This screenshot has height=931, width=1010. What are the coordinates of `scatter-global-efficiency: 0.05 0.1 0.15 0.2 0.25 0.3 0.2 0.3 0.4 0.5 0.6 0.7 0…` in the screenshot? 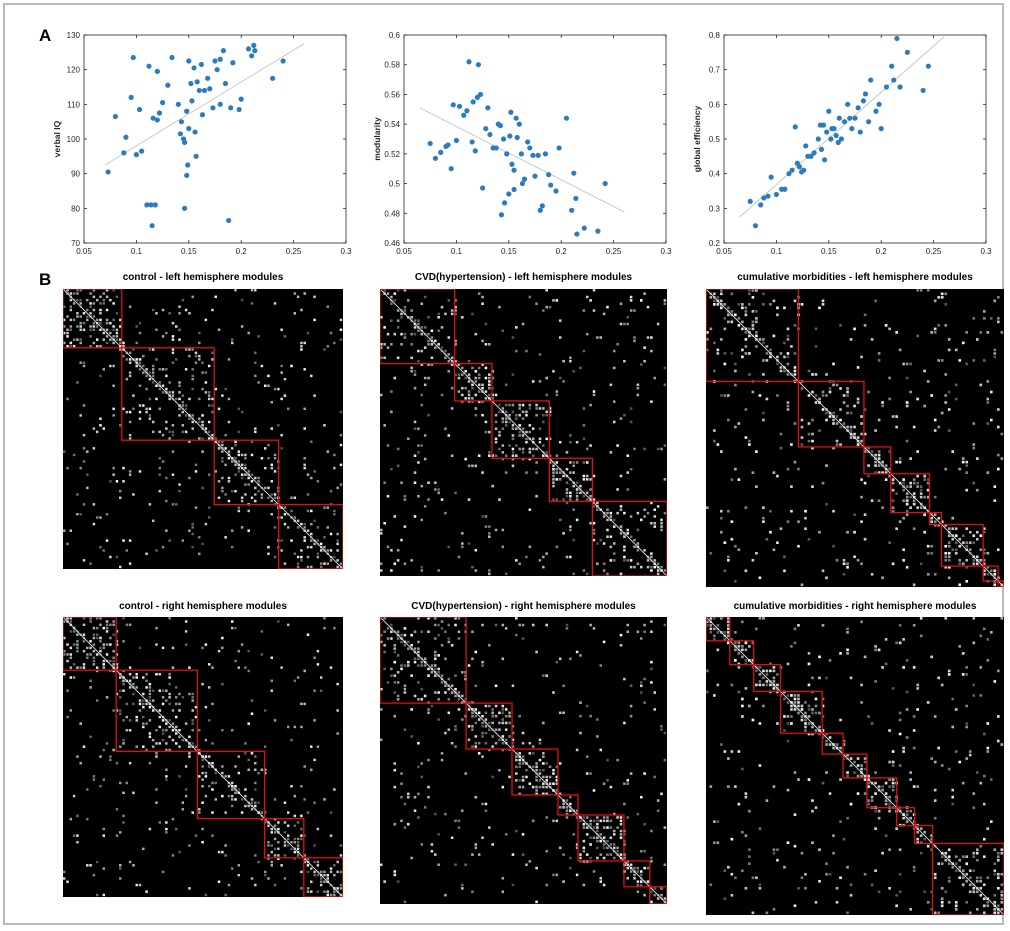 It's located at (842, 142).